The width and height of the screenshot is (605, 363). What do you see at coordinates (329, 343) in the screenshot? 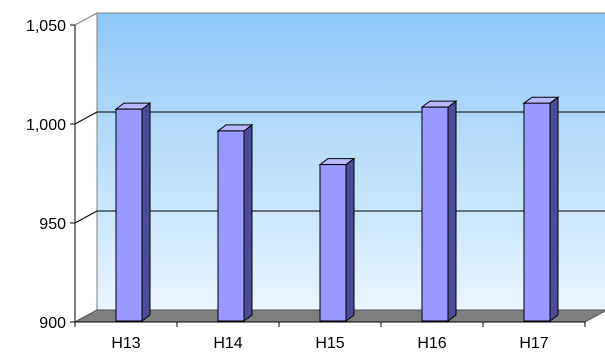
I see `x-tick-label: H15` at bounding box center [329, 343].